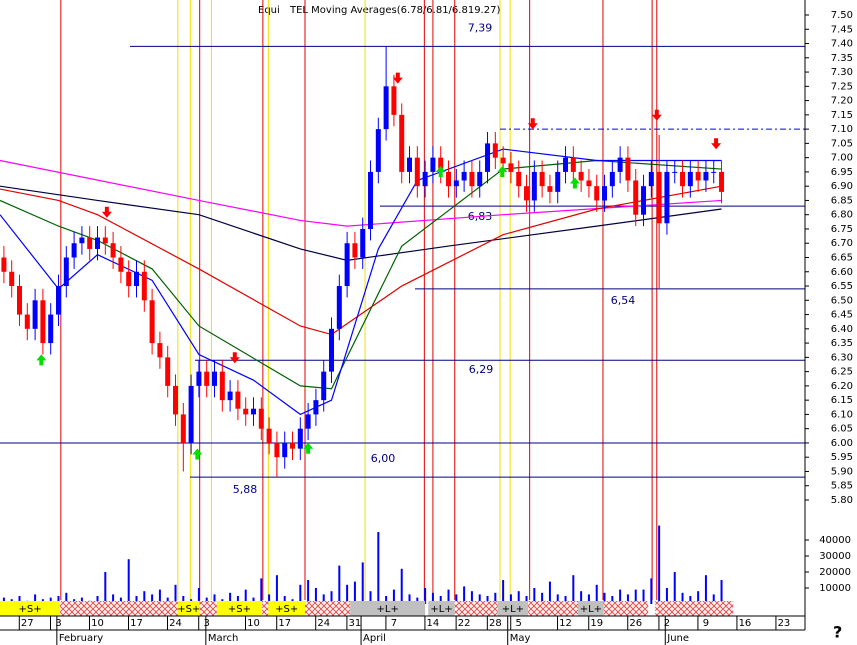 This screenshot has width=857, height=645. Describe the element at coordinates (842, 372) in the screenshot. I see `y-tick-label: 6.25` at that location.